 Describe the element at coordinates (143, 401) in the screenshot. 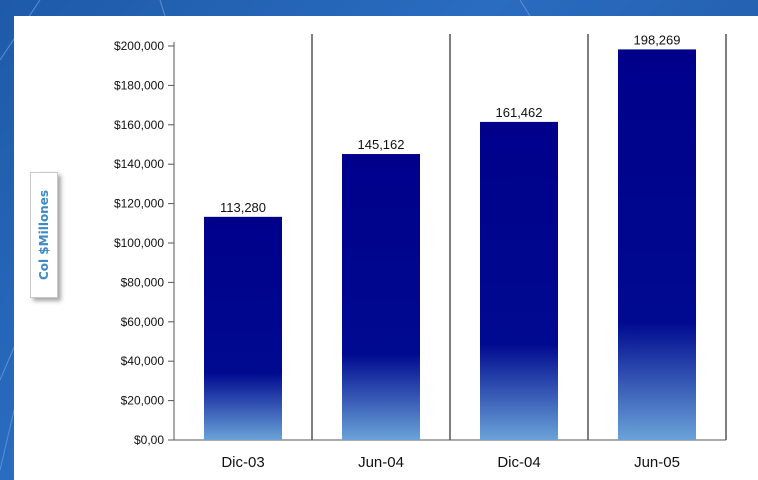

I see `y-tick-label: $20,000` at that location.